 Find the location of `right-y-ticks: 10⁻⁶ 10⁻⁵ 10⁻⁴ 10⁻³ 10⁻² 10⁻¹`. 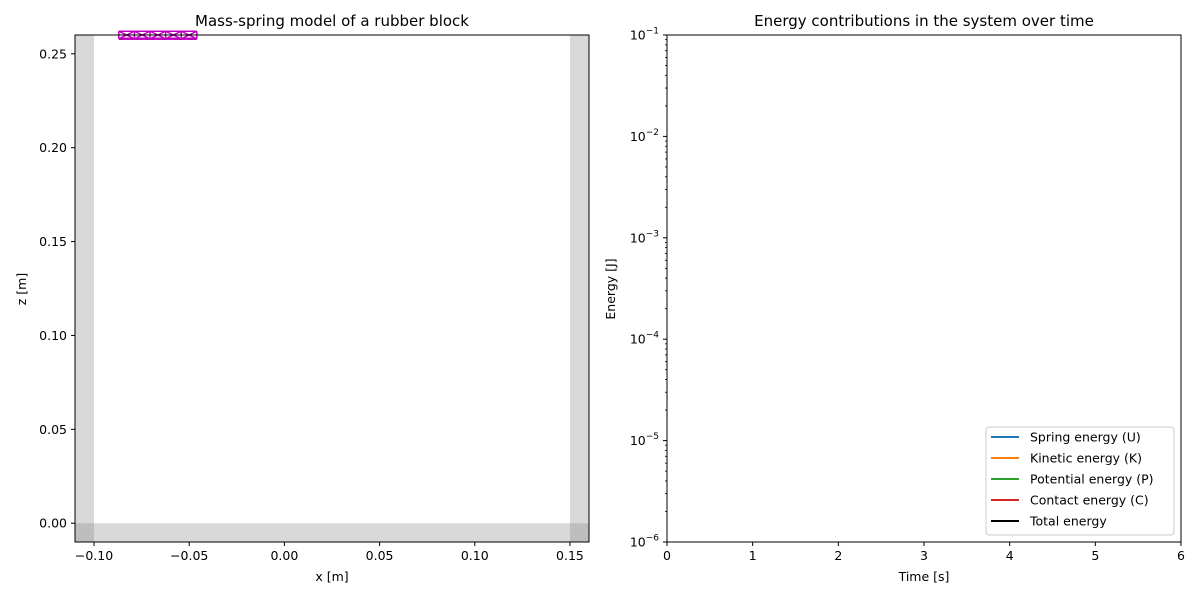

right-y-ticks: 10⁻⁶ 10⁻⁵ 10⁻⁴ 10⁻³ 10⁻² 10⁻¹ is located at coordinates (648, 288).